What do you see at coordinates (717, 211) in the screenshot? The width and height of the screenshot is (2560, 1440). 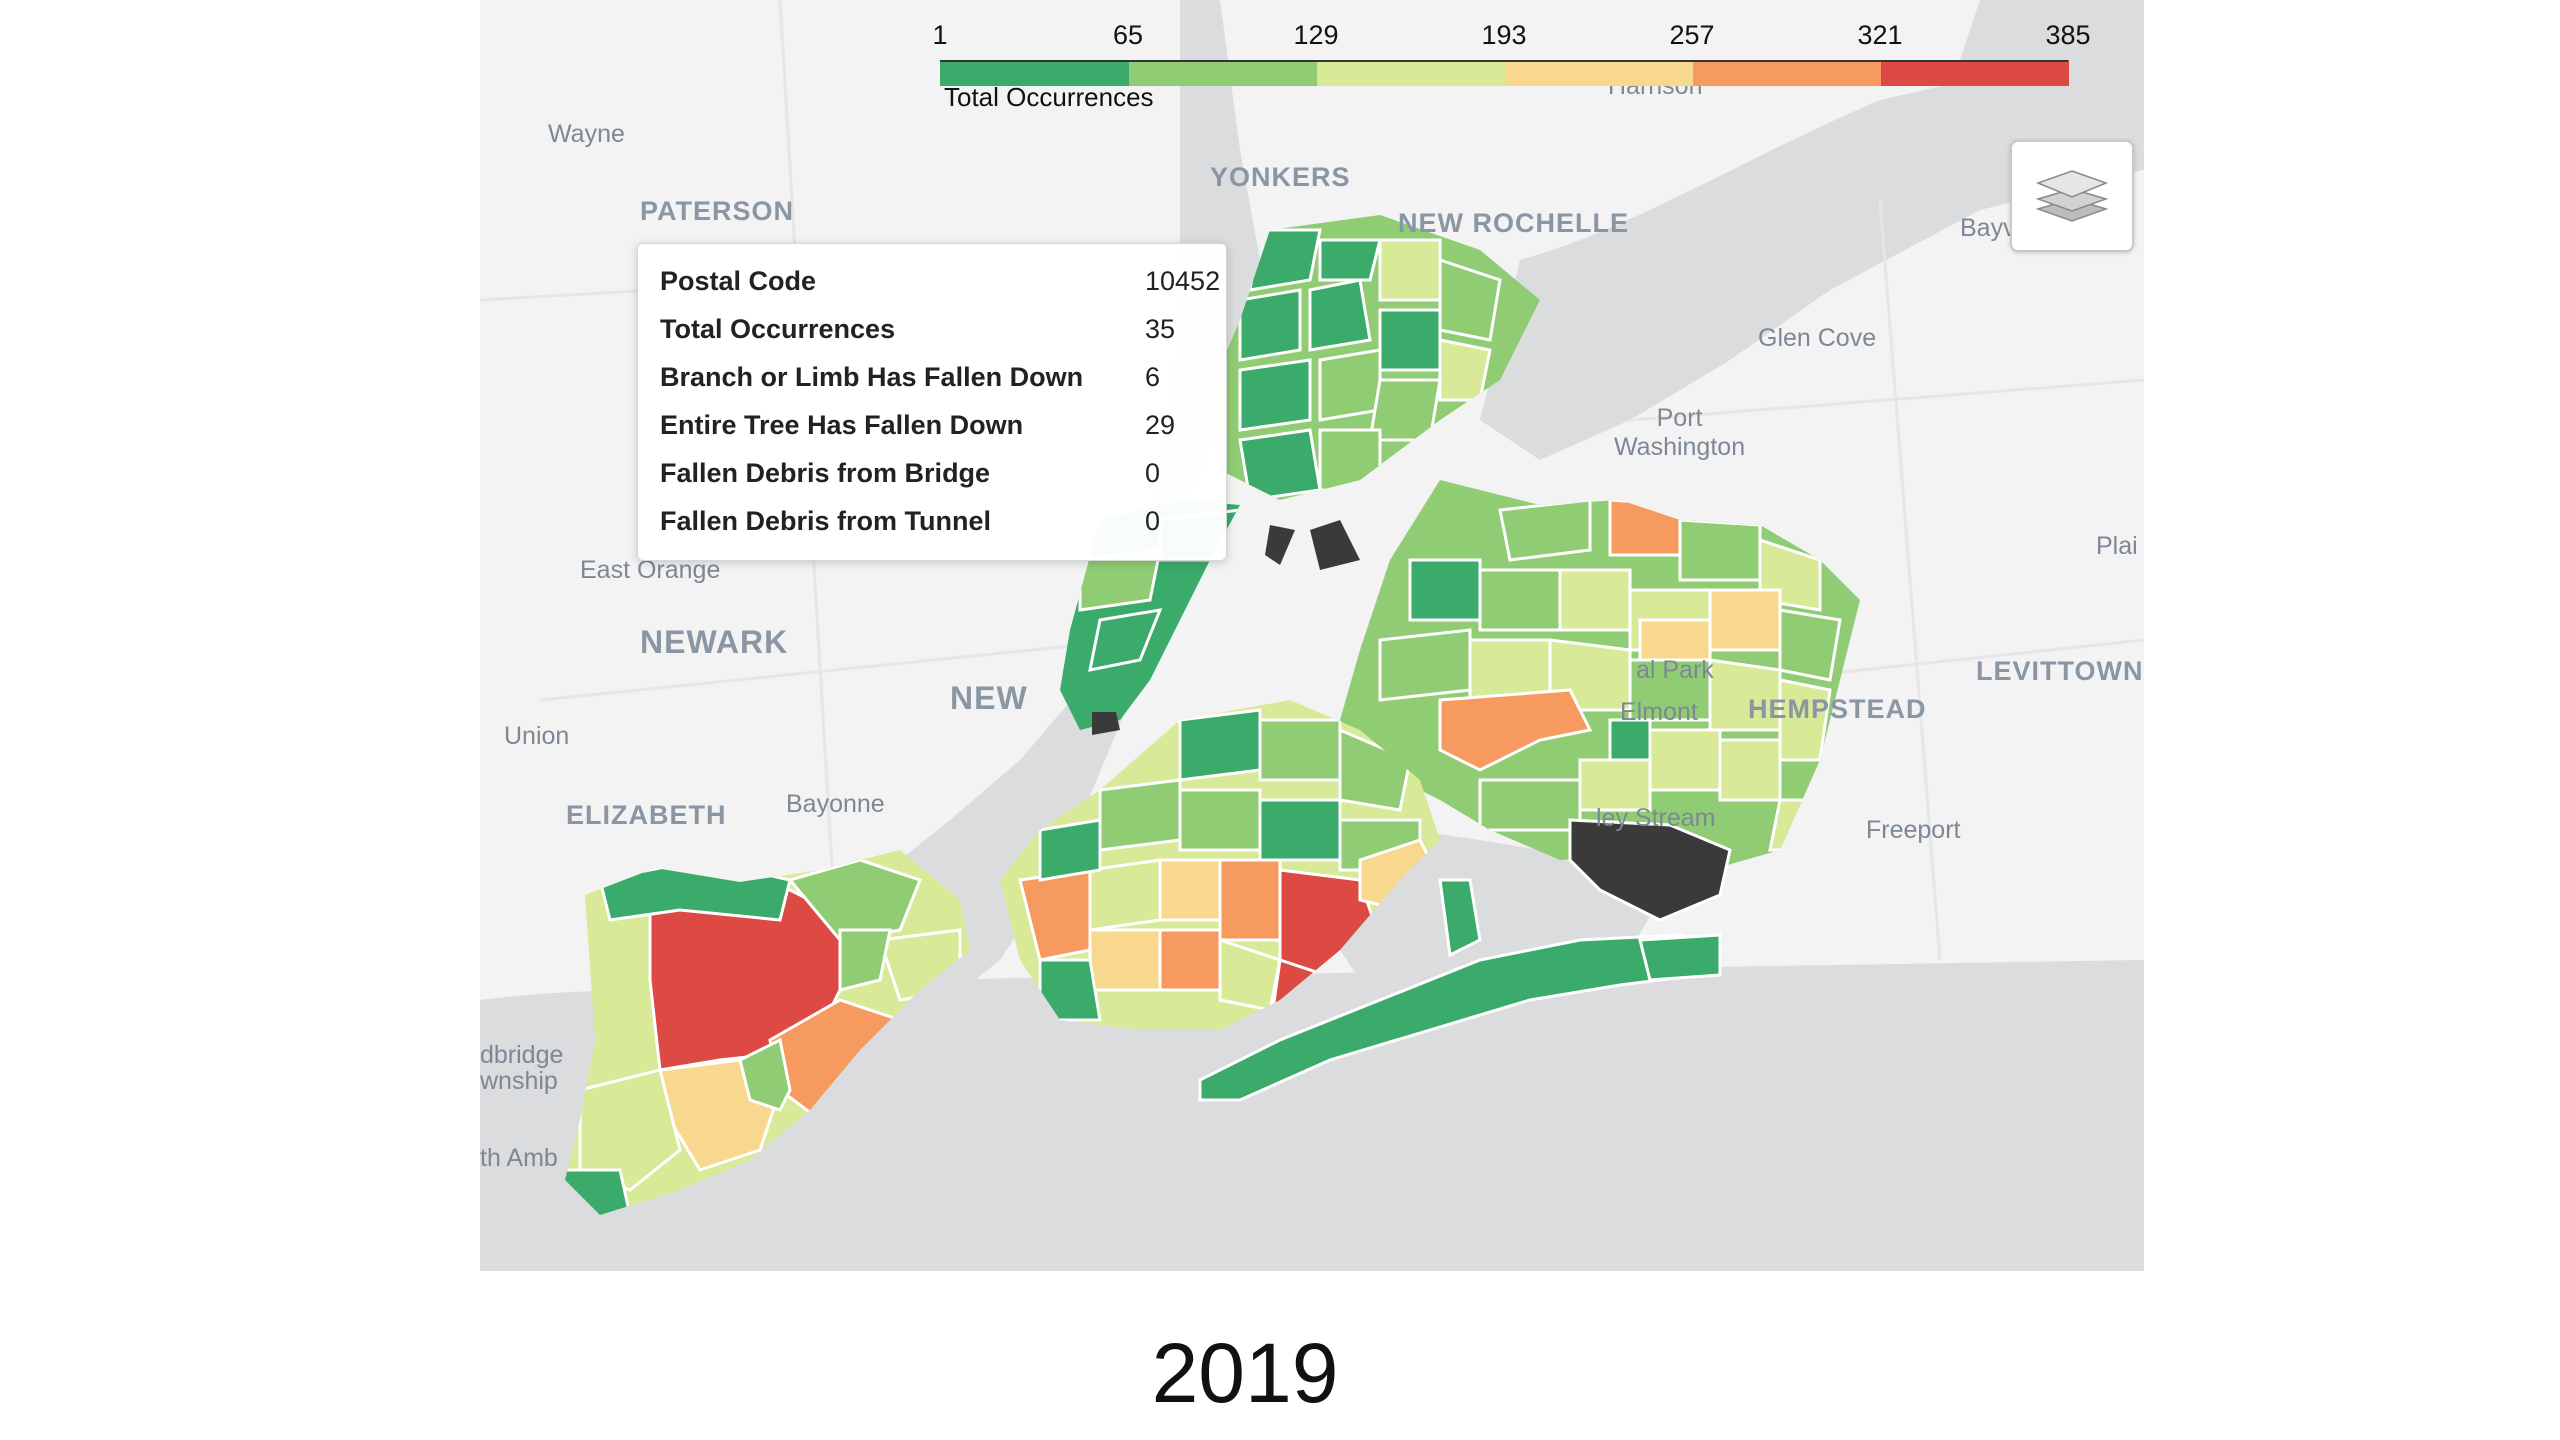 I see `place-label-paterson: PATERSON` at bounding box center [717, 211].